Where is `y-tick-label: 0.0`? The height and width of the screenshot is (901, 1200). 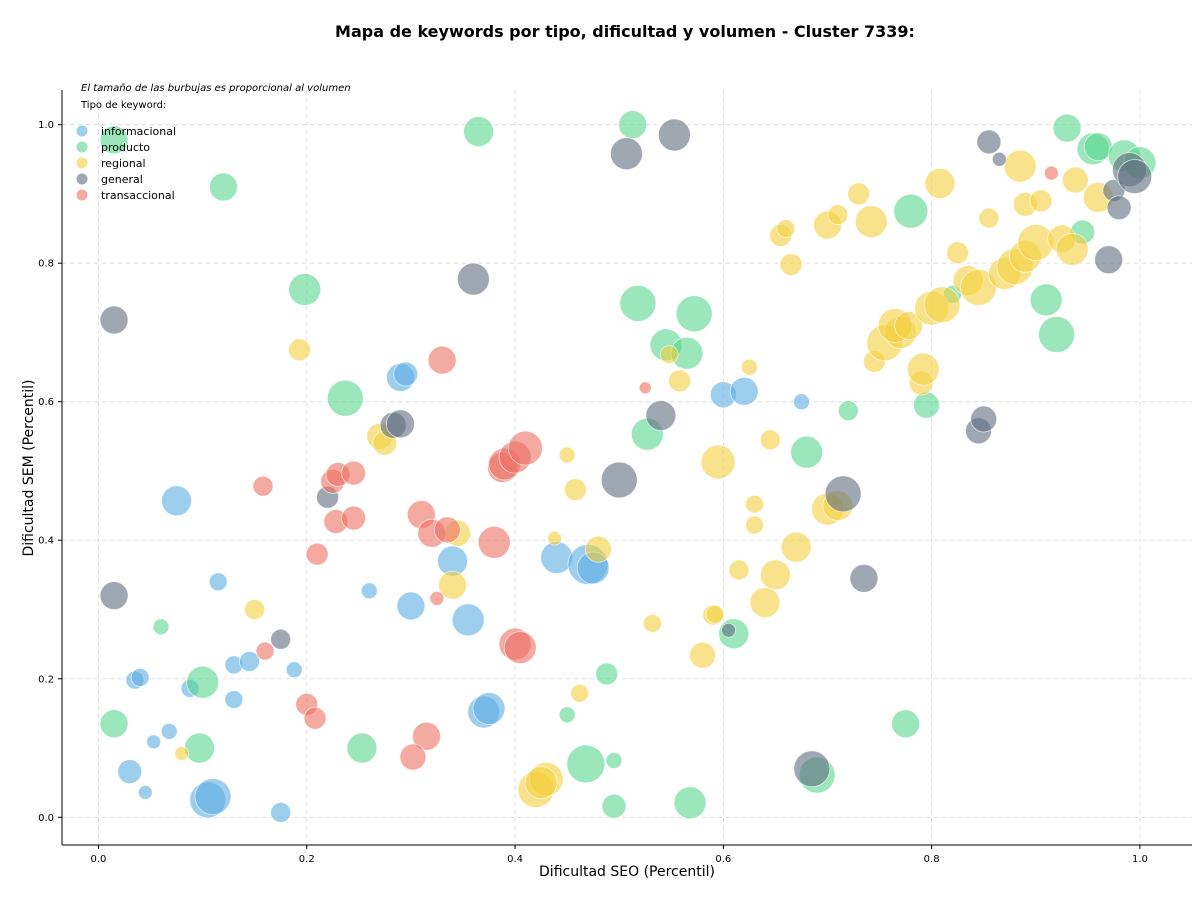 y-tick-label: 0.0 is located at coordinates (46, 818).